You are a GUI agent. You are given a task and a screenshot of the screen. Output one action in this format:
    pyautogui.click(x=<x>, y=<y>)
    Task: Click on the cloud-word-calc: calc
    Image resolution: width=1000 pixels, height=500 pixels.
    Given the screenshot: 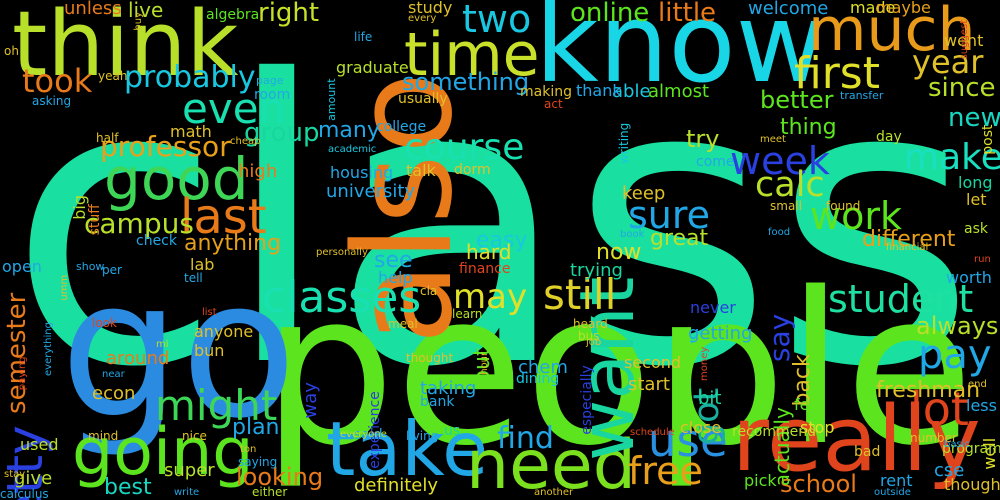 What is the action you would take?
    pyautogui.click(x=790, y=185)
    